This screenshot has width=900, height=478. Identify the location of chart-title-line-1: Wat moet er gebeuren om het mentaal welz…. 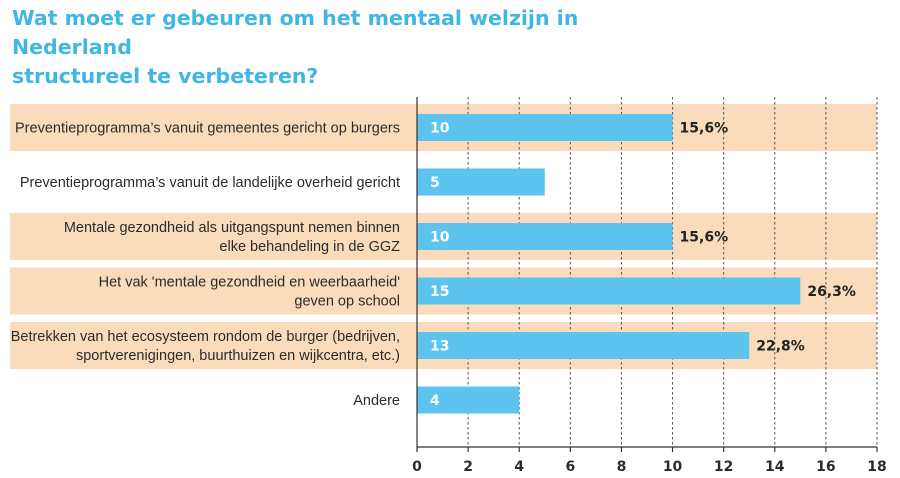
(295, 32).